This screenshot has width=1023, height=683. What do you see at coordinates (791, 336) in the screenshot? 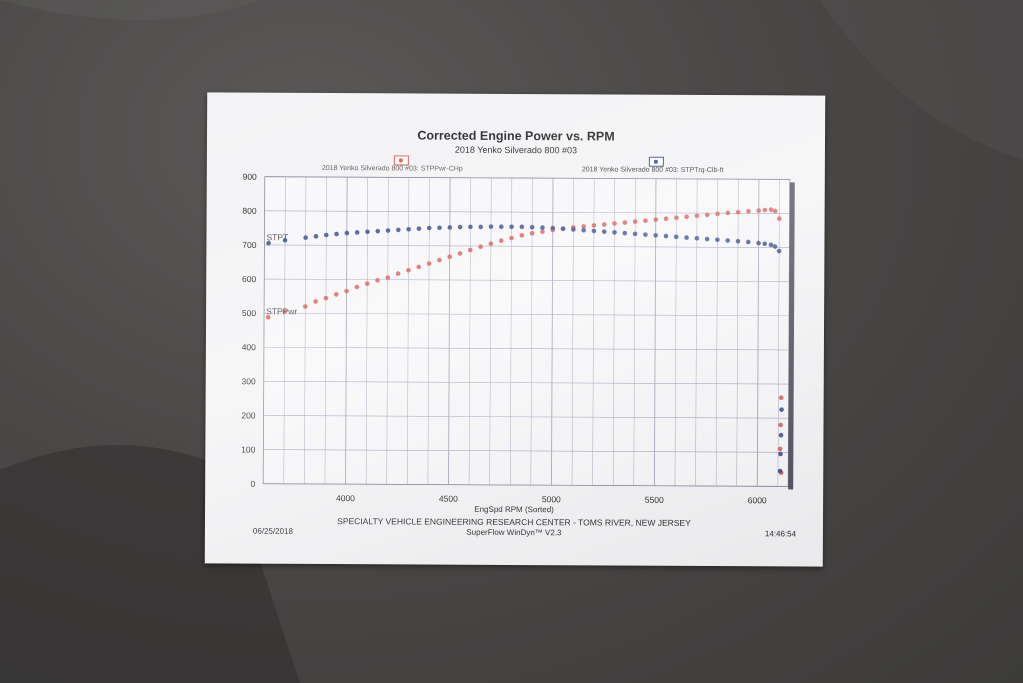
I see `plot-frame-shadow` at bounding box center [791, 336].